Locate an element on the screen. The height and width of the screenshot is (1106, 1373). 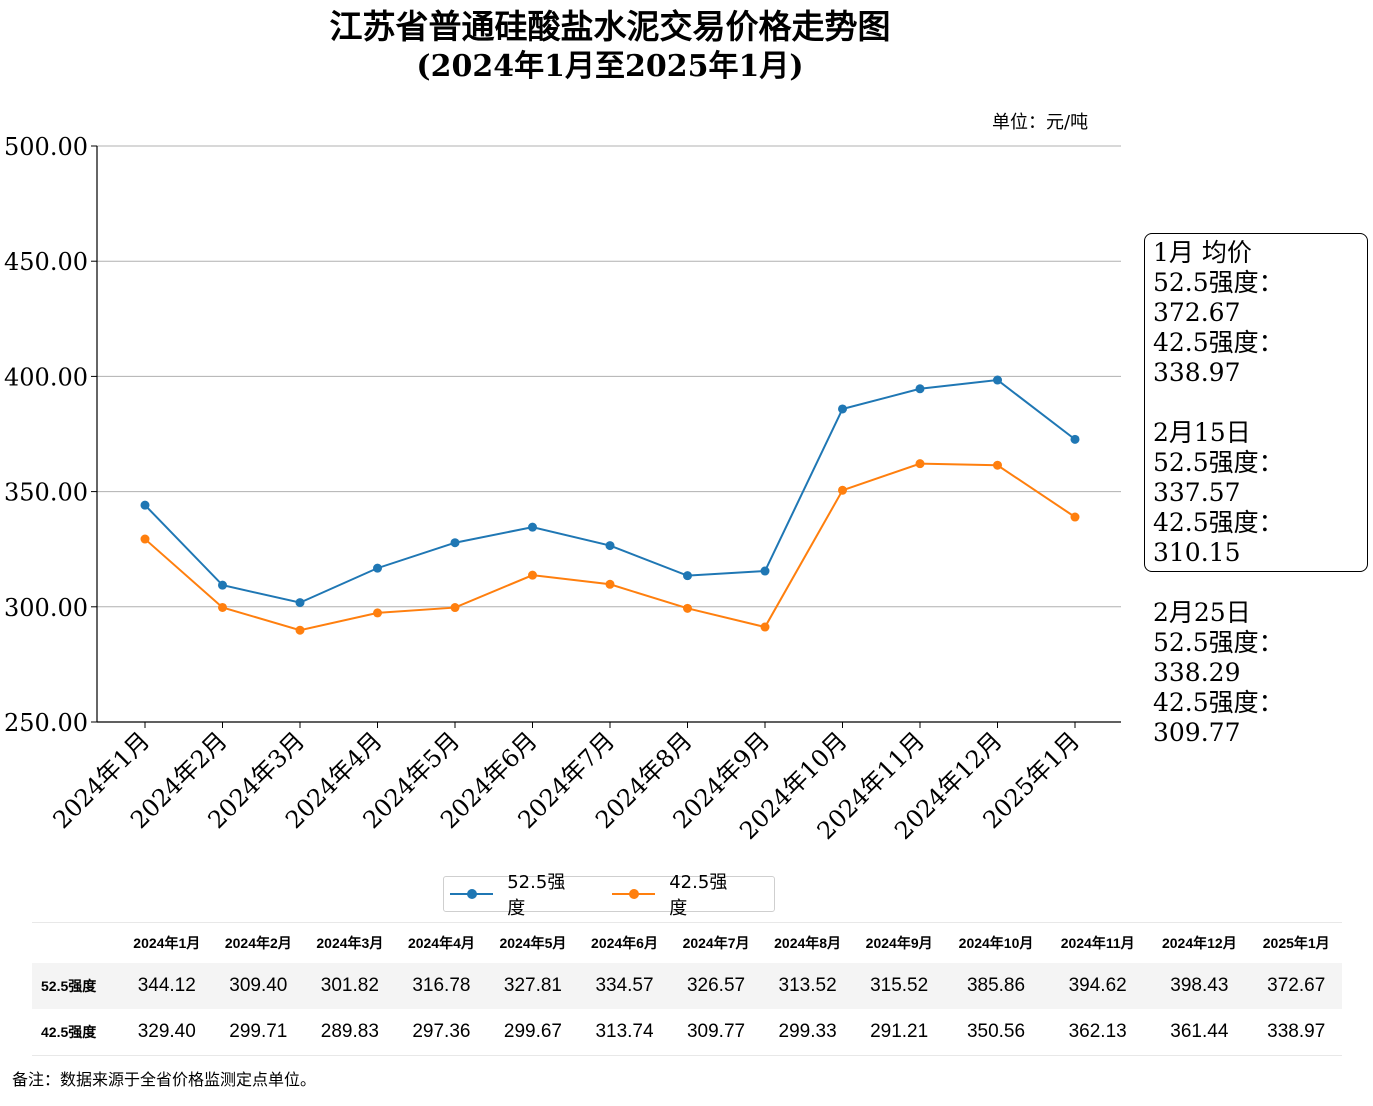
avg-425-feb15: 42.5强度：310.15 is located at coordinates (1218, 537).